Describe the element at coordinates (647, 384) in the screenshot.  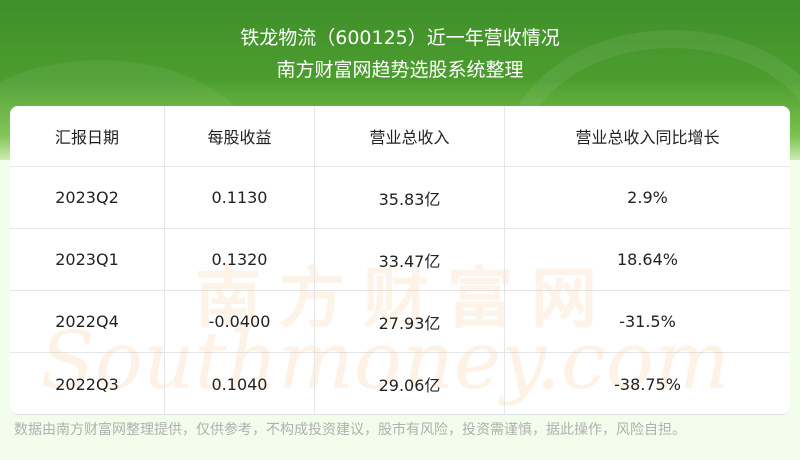
I see `cell-growth: -38.75%` at that location.